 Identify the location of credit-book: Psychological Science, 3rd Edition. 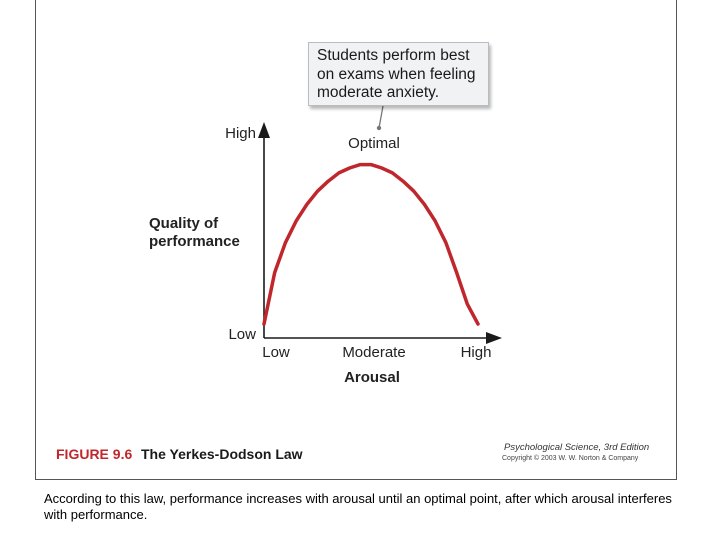
(577, 447).